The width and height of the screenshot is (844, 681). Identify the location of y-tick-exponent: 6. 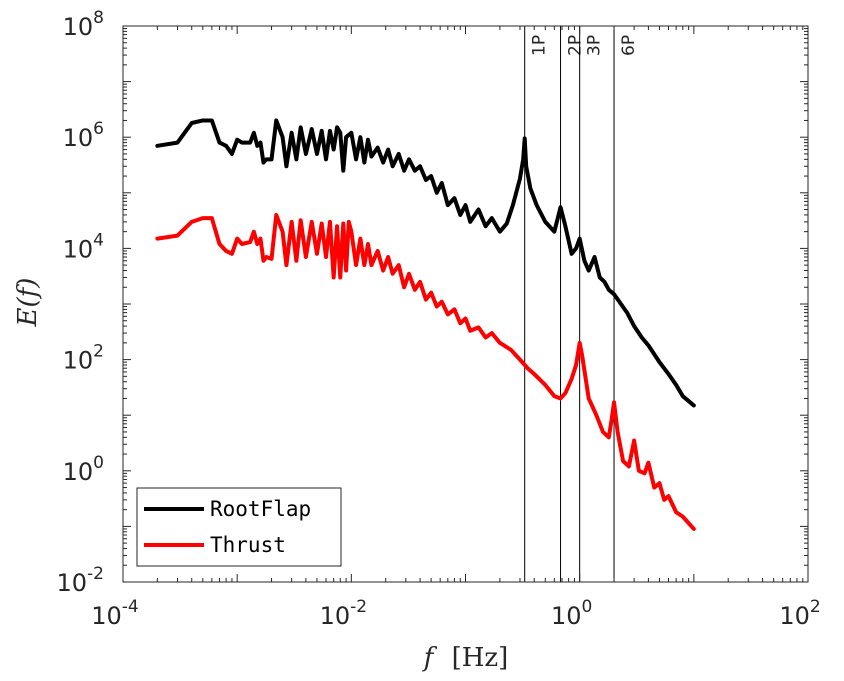
(98, 129).